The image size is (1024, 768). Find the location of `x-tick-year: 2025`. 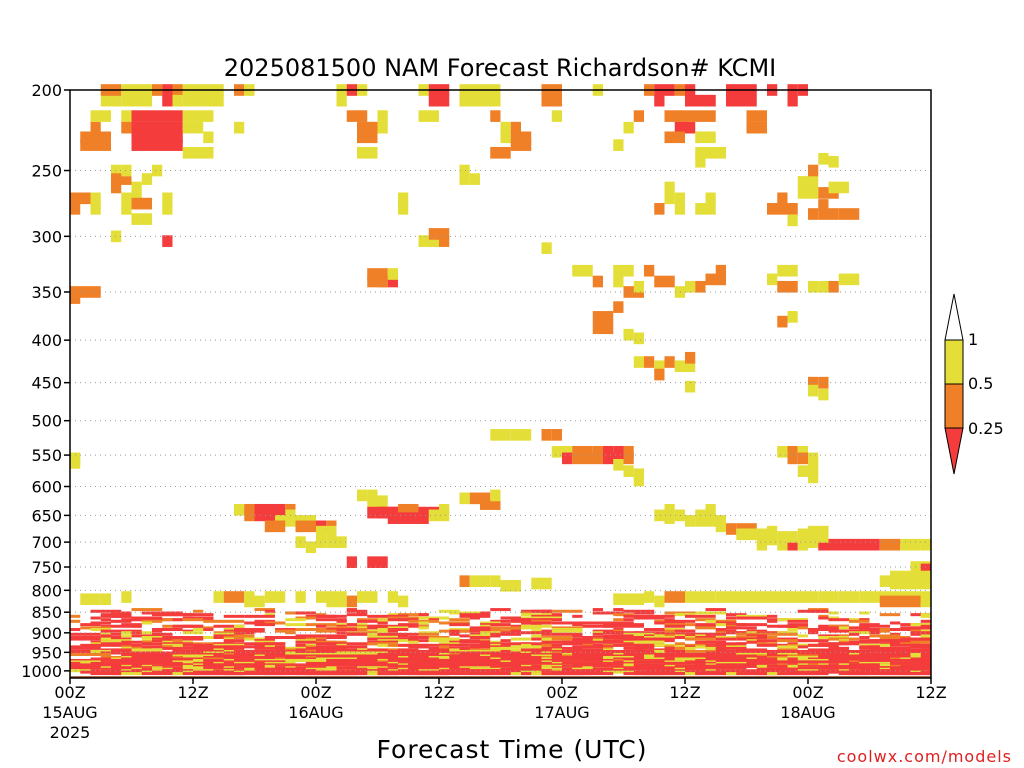

x-tick-year: 2025 is located at coordinates (70, 732).